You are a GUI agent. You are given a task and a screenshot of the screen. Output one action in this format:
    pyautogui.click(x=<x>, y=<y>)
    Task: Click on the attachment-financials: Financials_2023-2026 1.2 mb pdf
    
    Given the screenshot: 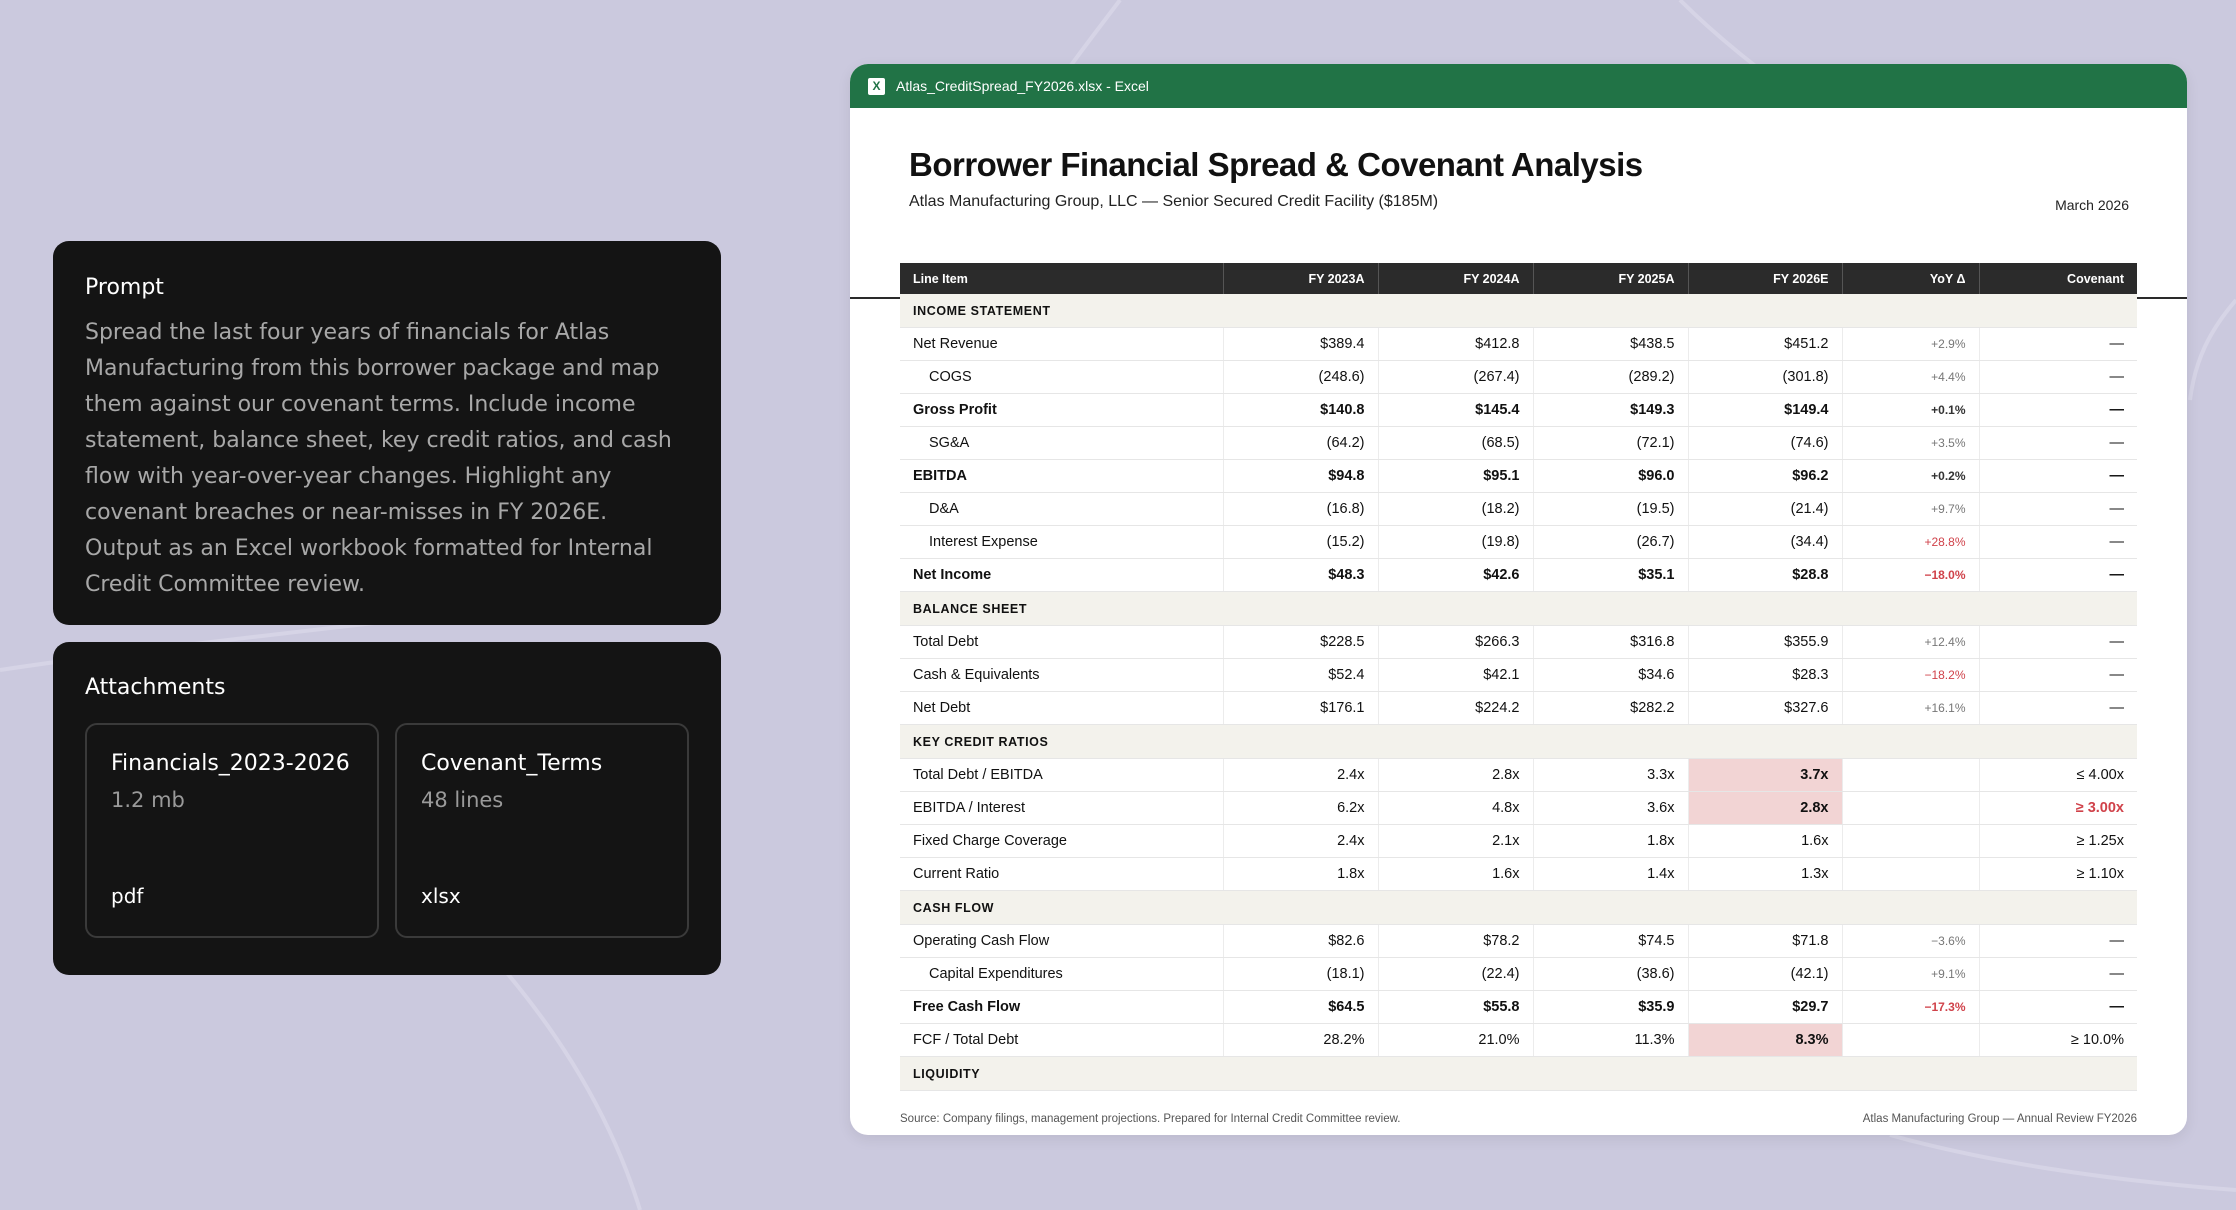 What is the action you would take?
    pyautogui.click(x=232, y=830)
    